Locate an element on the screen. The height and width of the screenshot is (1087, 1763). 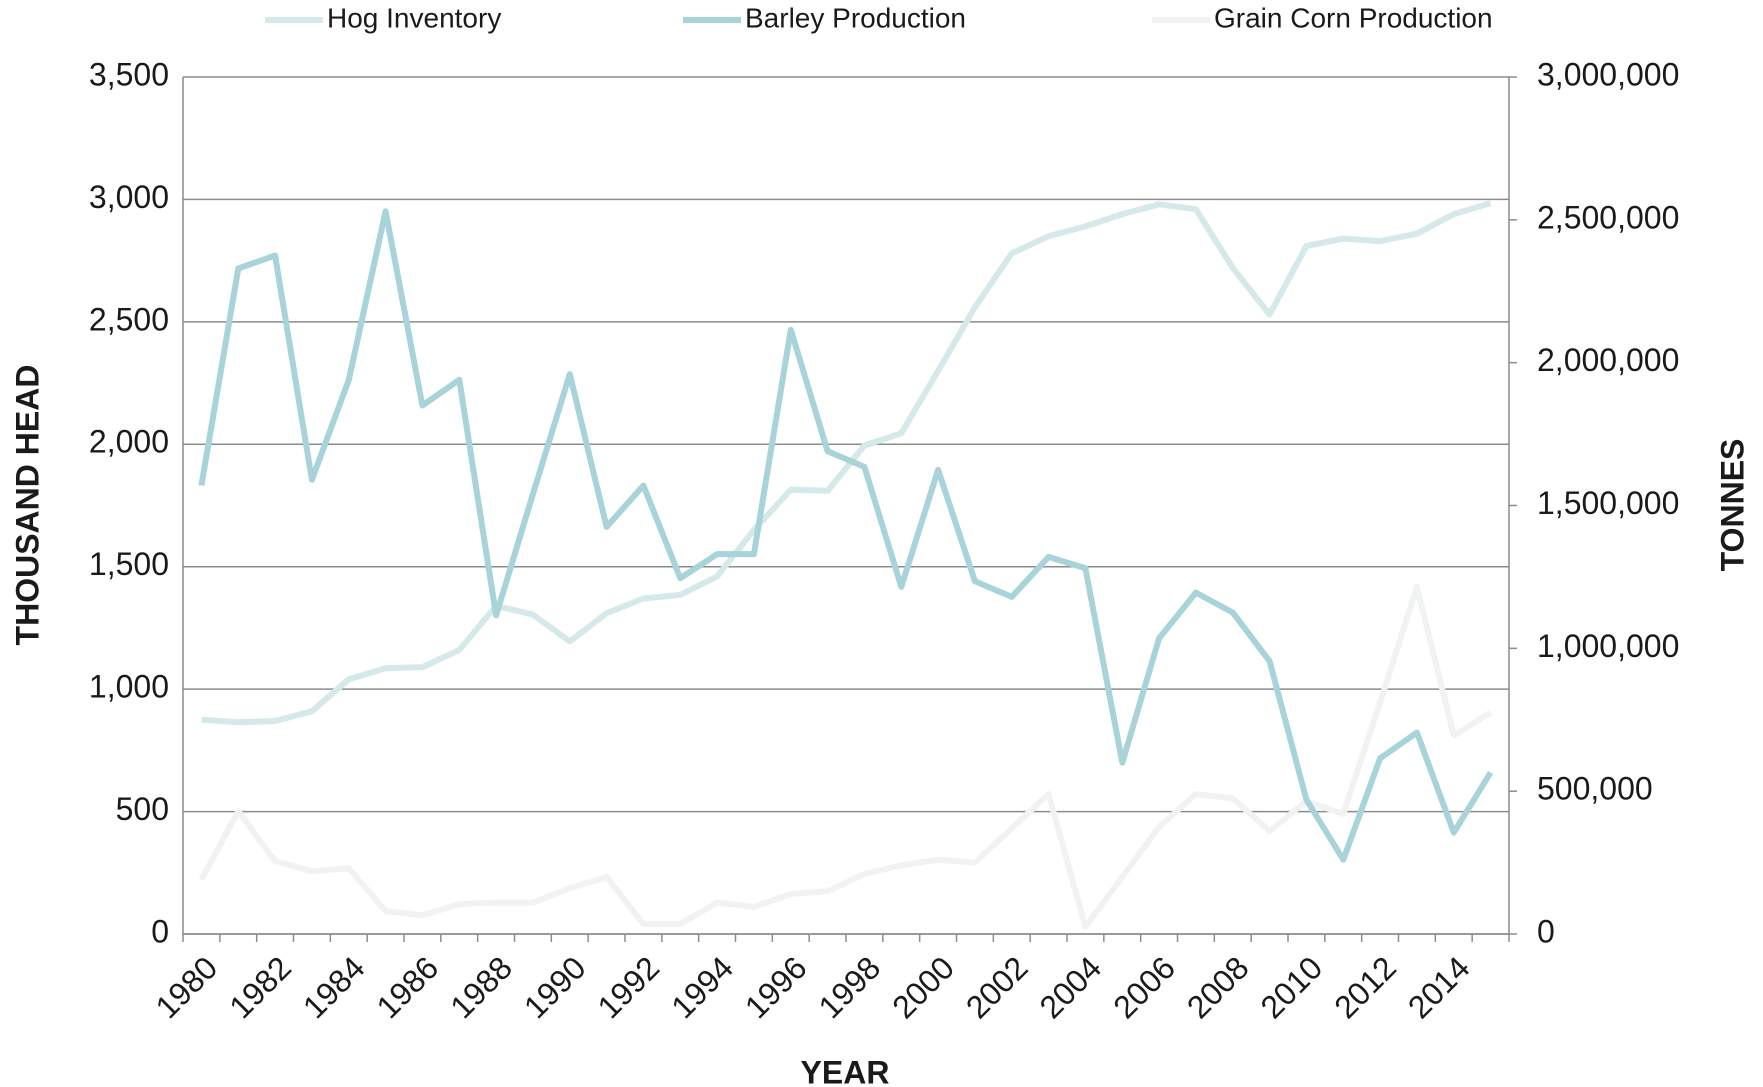
y-tick-label: 1,500 is located at coordinates (129, 564).